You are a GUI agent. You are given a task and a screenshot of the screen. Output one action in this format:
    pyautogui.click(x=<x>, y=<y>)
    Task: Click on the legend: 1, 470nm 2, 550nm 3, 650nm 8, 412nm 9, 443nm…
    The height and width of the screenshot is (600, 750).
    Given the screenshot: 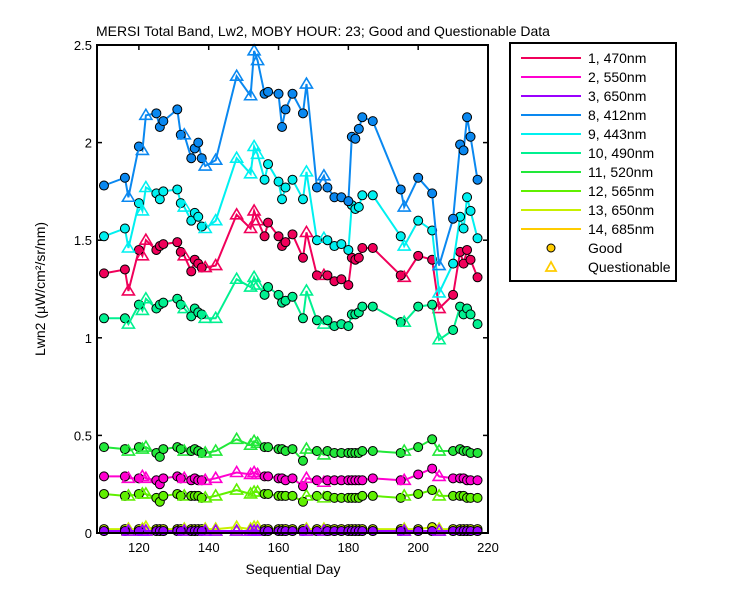 What is the action you would take?
    pyautogui.click(x=593, y=162)
    